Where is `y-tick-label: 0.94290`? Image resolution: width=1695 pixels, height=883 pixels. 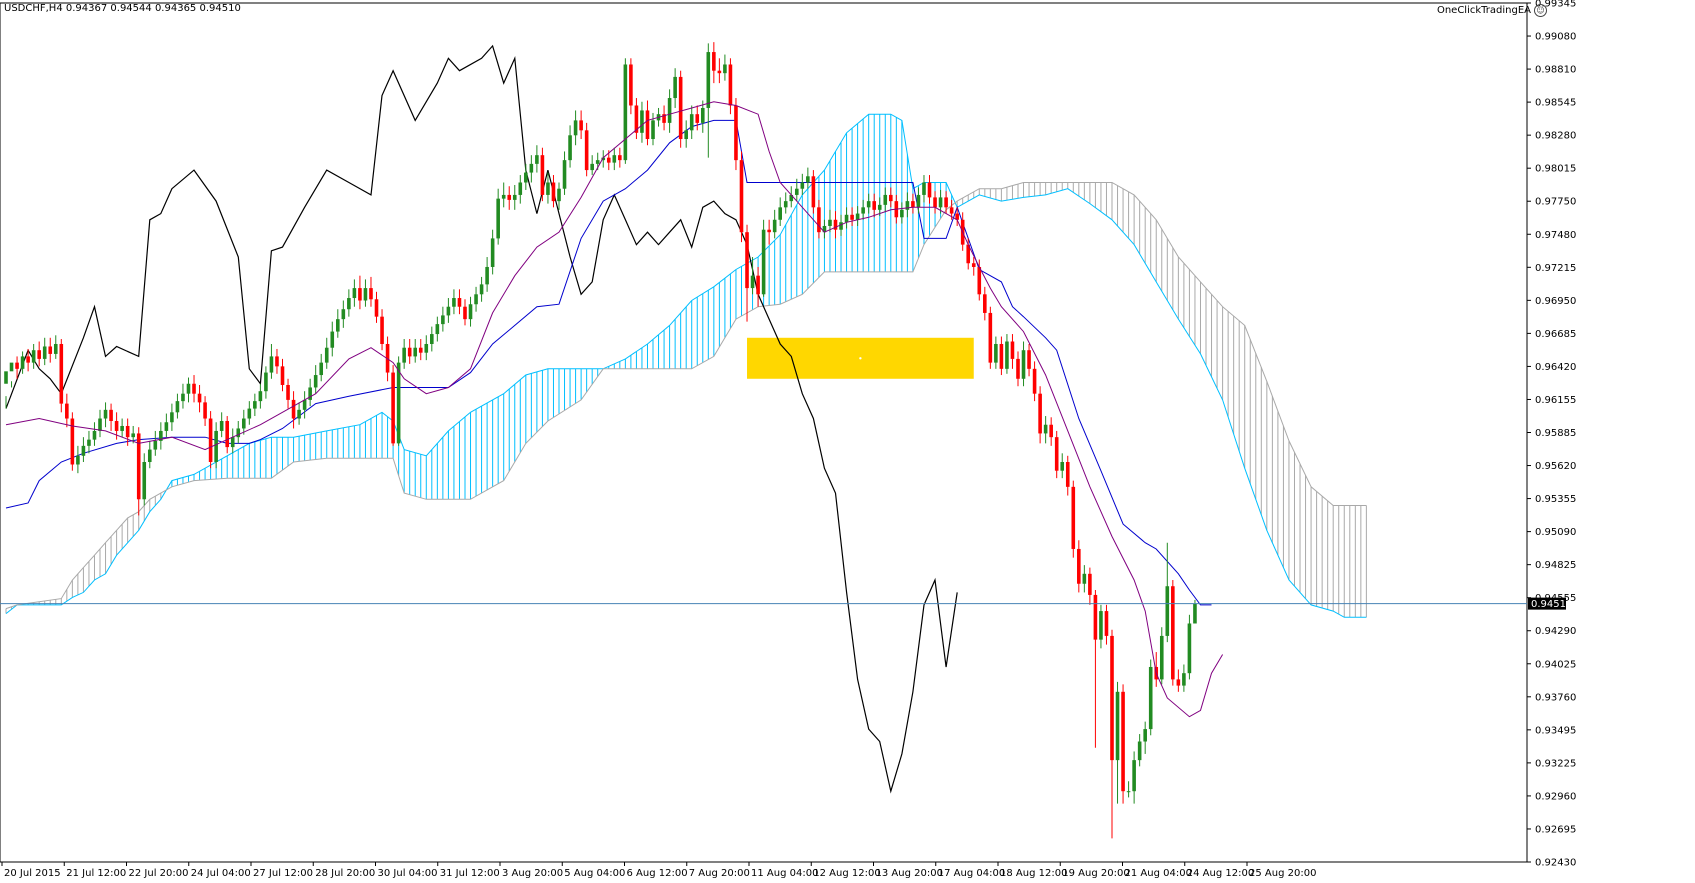 y-tick-label: 0.94290 is located at coordinates (1555, 631).